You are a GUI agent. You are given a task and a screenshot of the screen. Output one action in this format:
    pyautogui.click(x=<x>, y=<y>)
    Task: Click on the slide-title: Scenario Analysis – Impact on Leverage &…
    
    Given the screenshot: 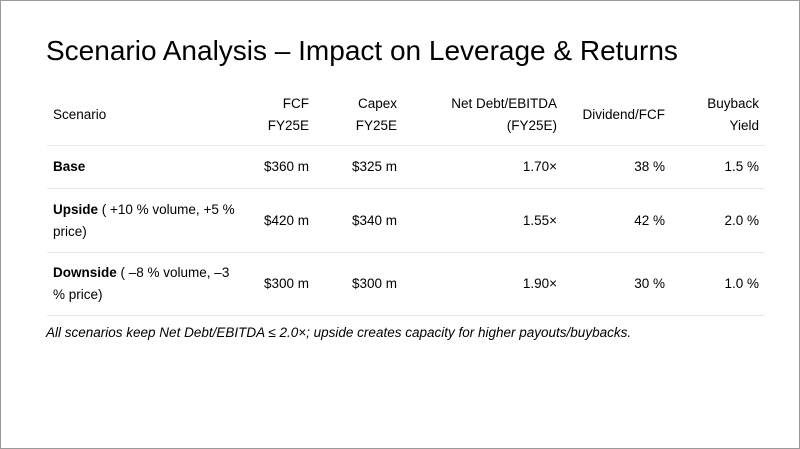 What is the action you would take?
    pyautogui.click(x=362, y=50)
    